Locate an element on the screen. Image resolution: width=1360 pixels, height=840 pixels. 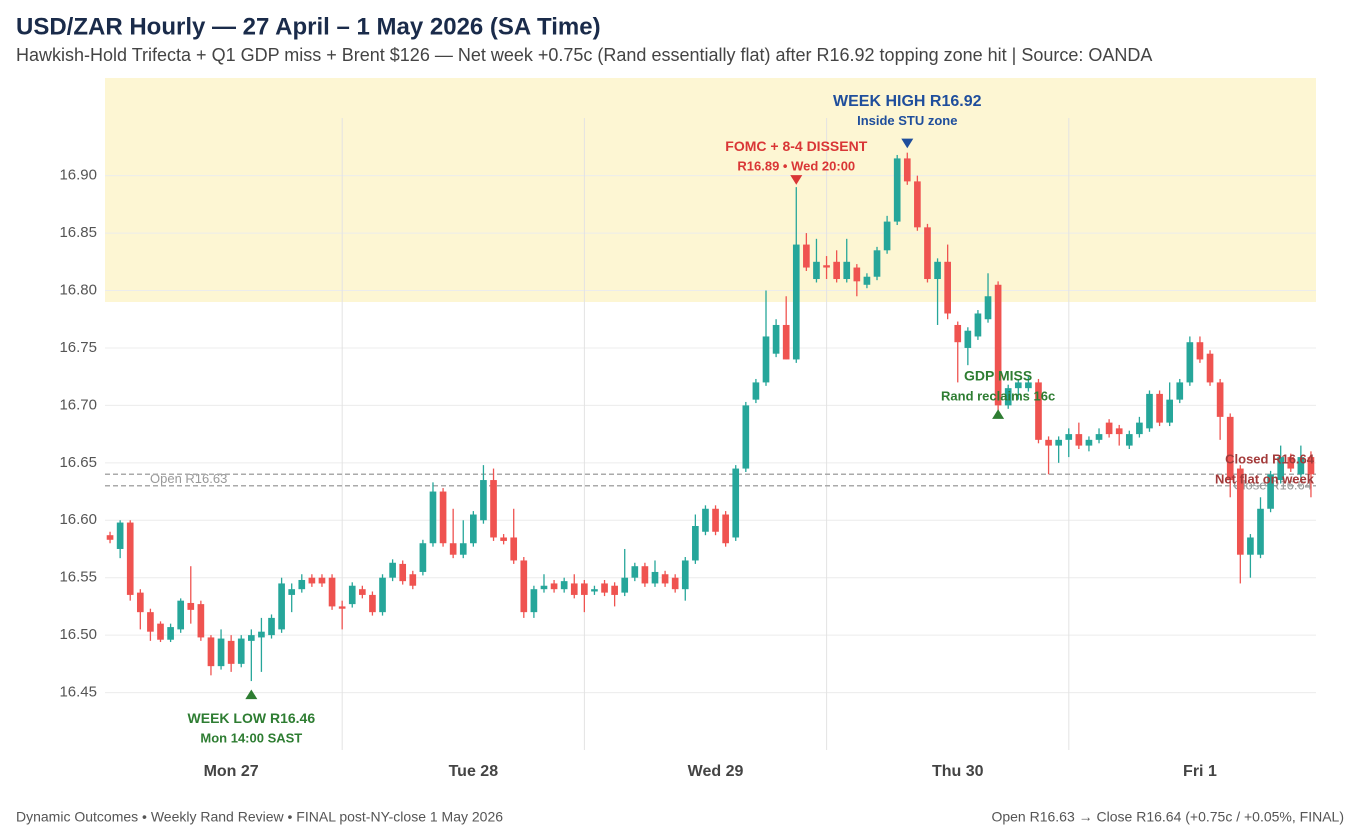
y-tick-label: 16.60 is located at coordinates (78, 519).